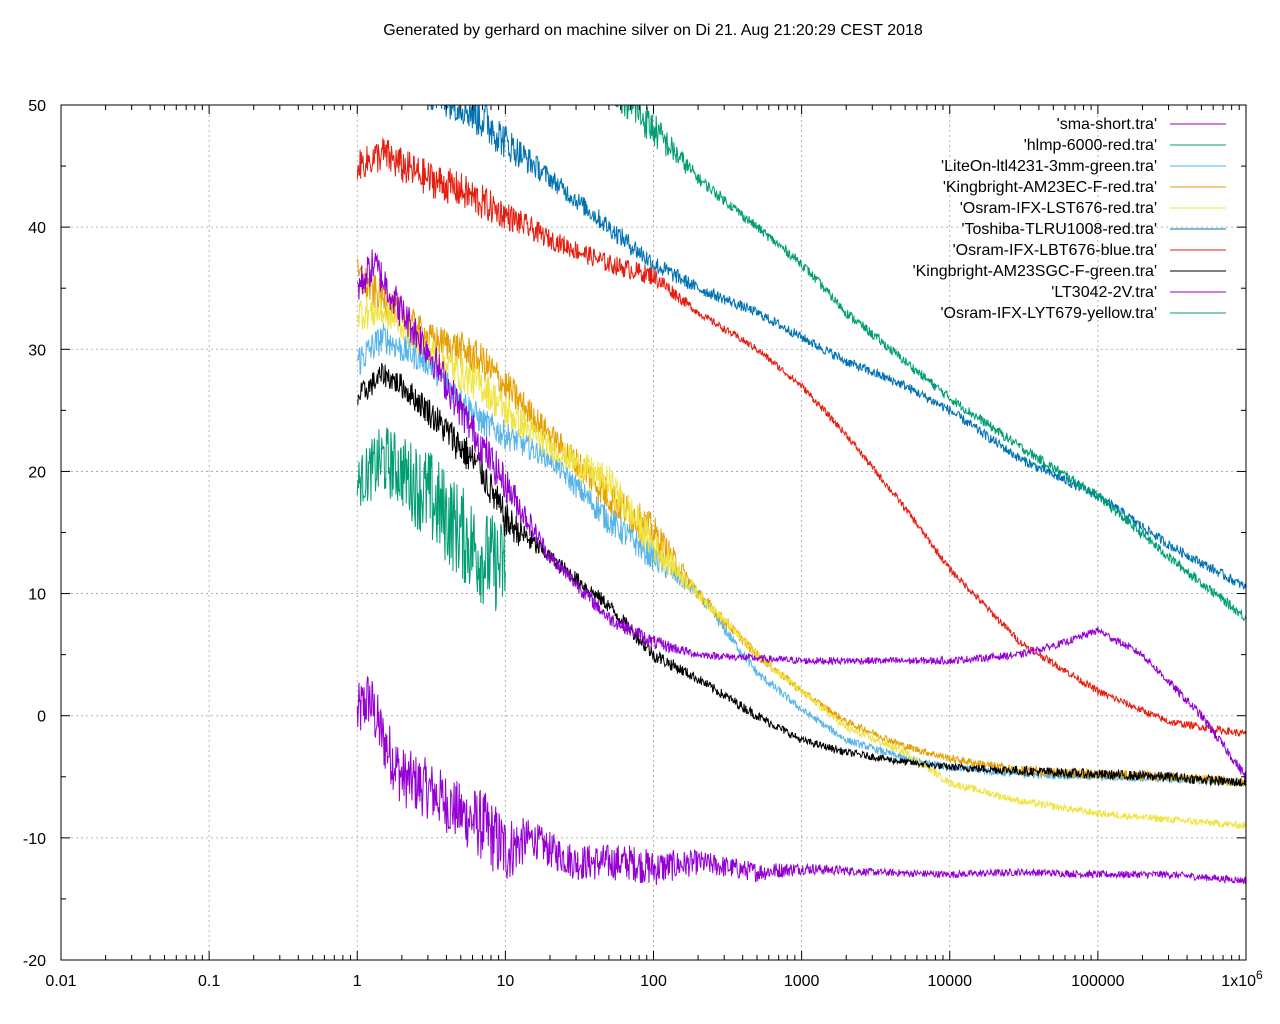  I want to click on legend-label: 'LiteOn-ltl4231-3mm-green.tra', so click(1049, 166).